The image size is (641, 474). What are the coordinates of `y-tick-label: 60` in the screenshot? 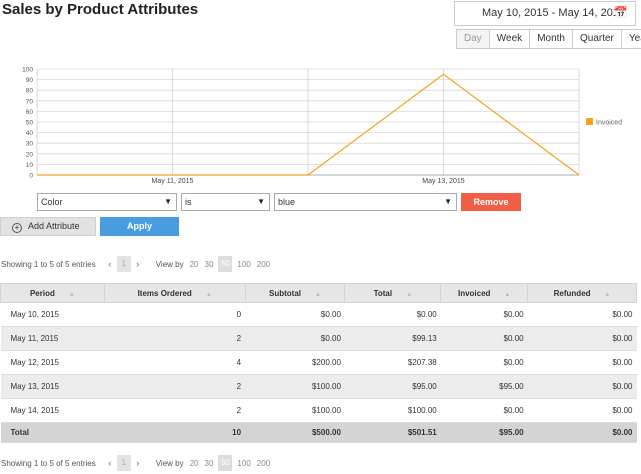 It's located at (30, 112).